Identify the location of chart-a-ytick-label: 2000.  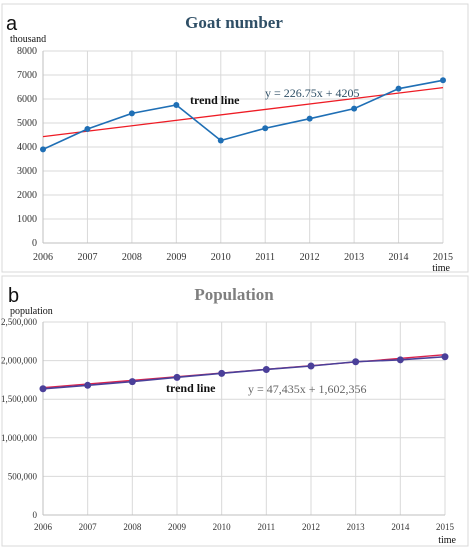
(27, 195).